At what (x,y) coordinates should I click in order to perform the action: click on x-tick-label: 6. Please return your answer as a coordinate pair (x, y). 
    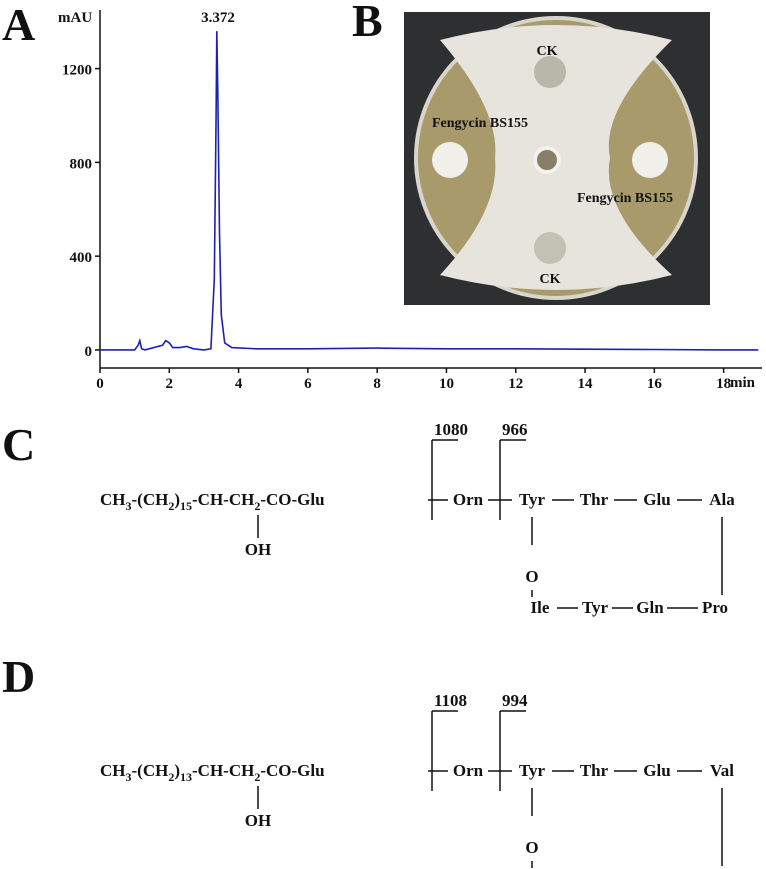
    Looking at the image, I should click on (308, 384).